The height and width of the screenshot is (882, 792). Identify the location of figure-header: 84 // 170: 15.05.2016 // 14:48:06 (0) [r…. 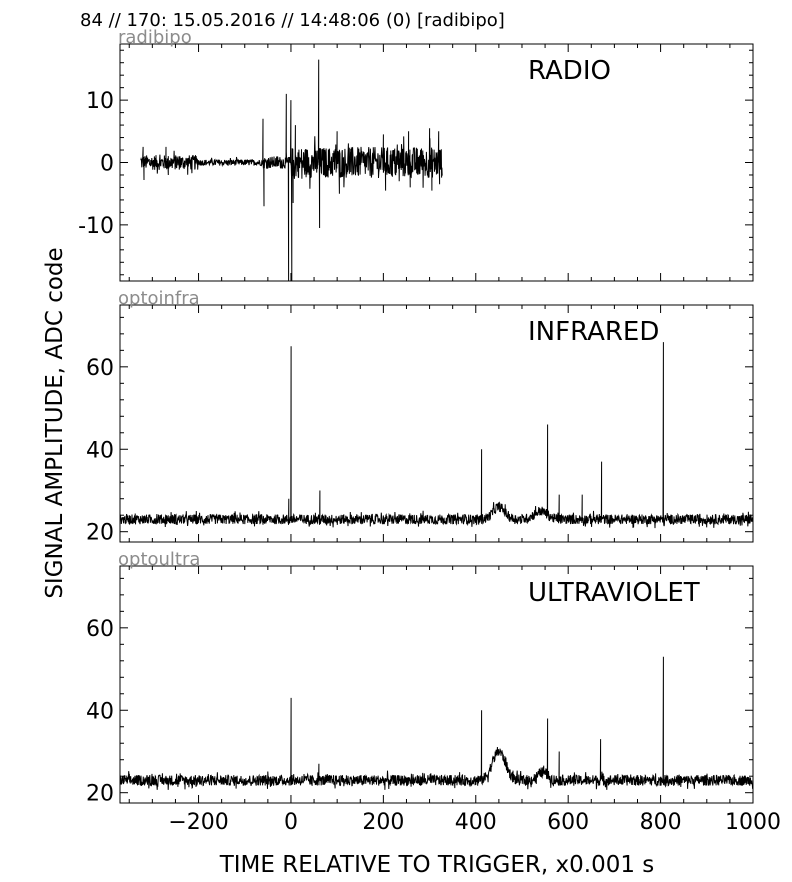
(292, 20).